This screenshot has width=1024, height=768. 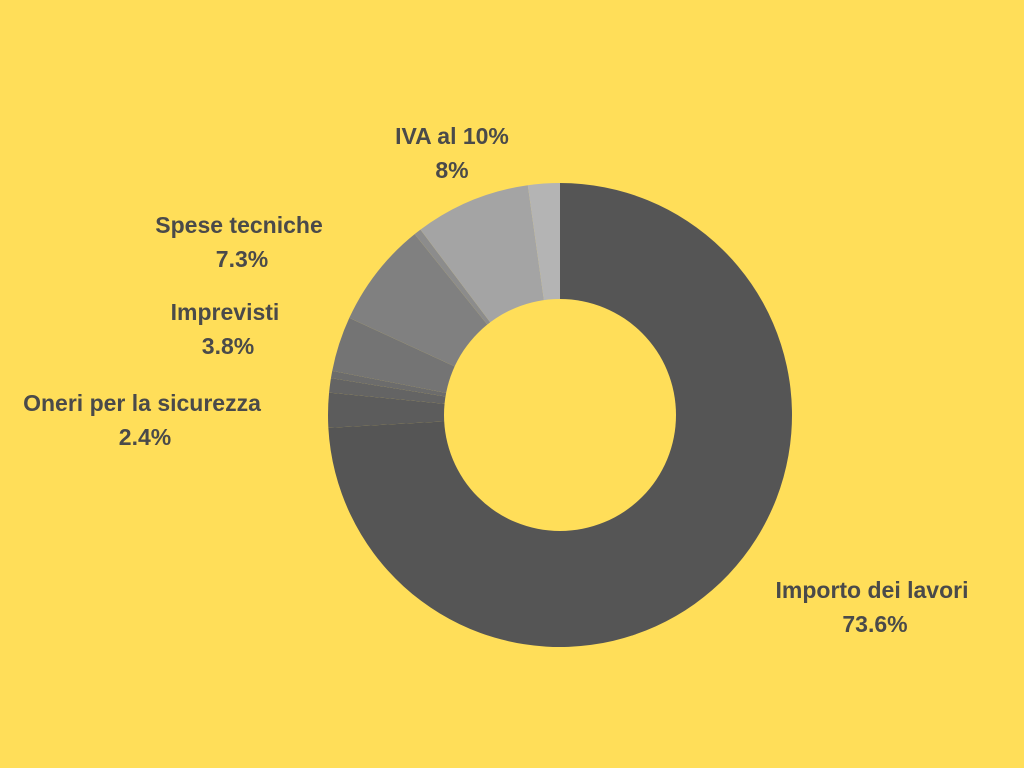 I want to click on percent-importo-dei-lavori: 73.6%, so click(x=874, y=624).